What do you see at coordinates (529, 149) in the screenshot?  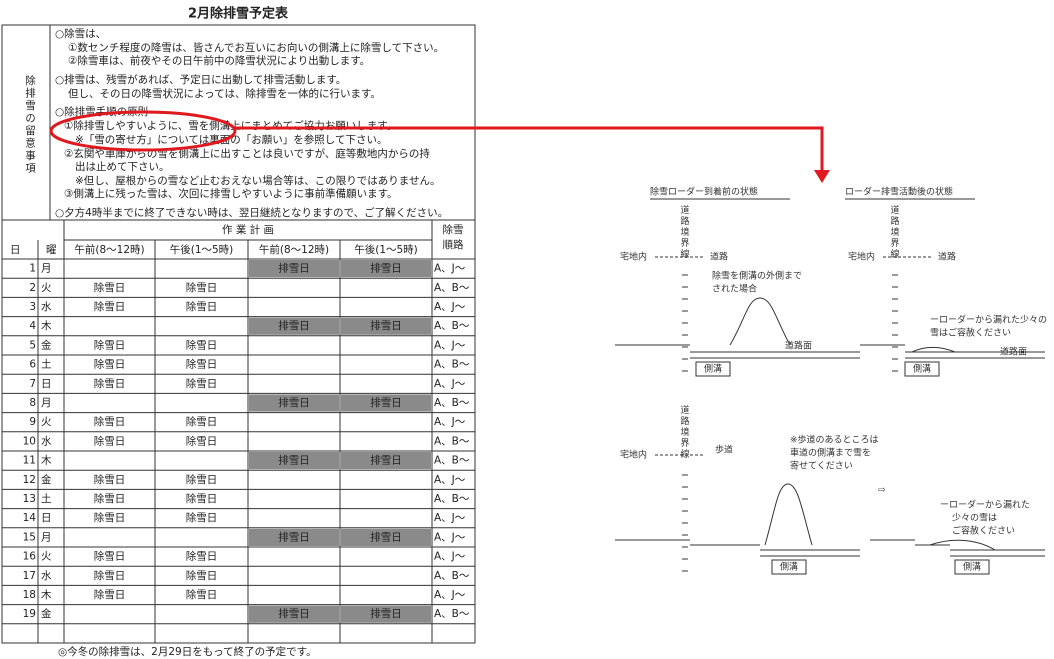 I see `pointer` at bounding box center [529, 149].